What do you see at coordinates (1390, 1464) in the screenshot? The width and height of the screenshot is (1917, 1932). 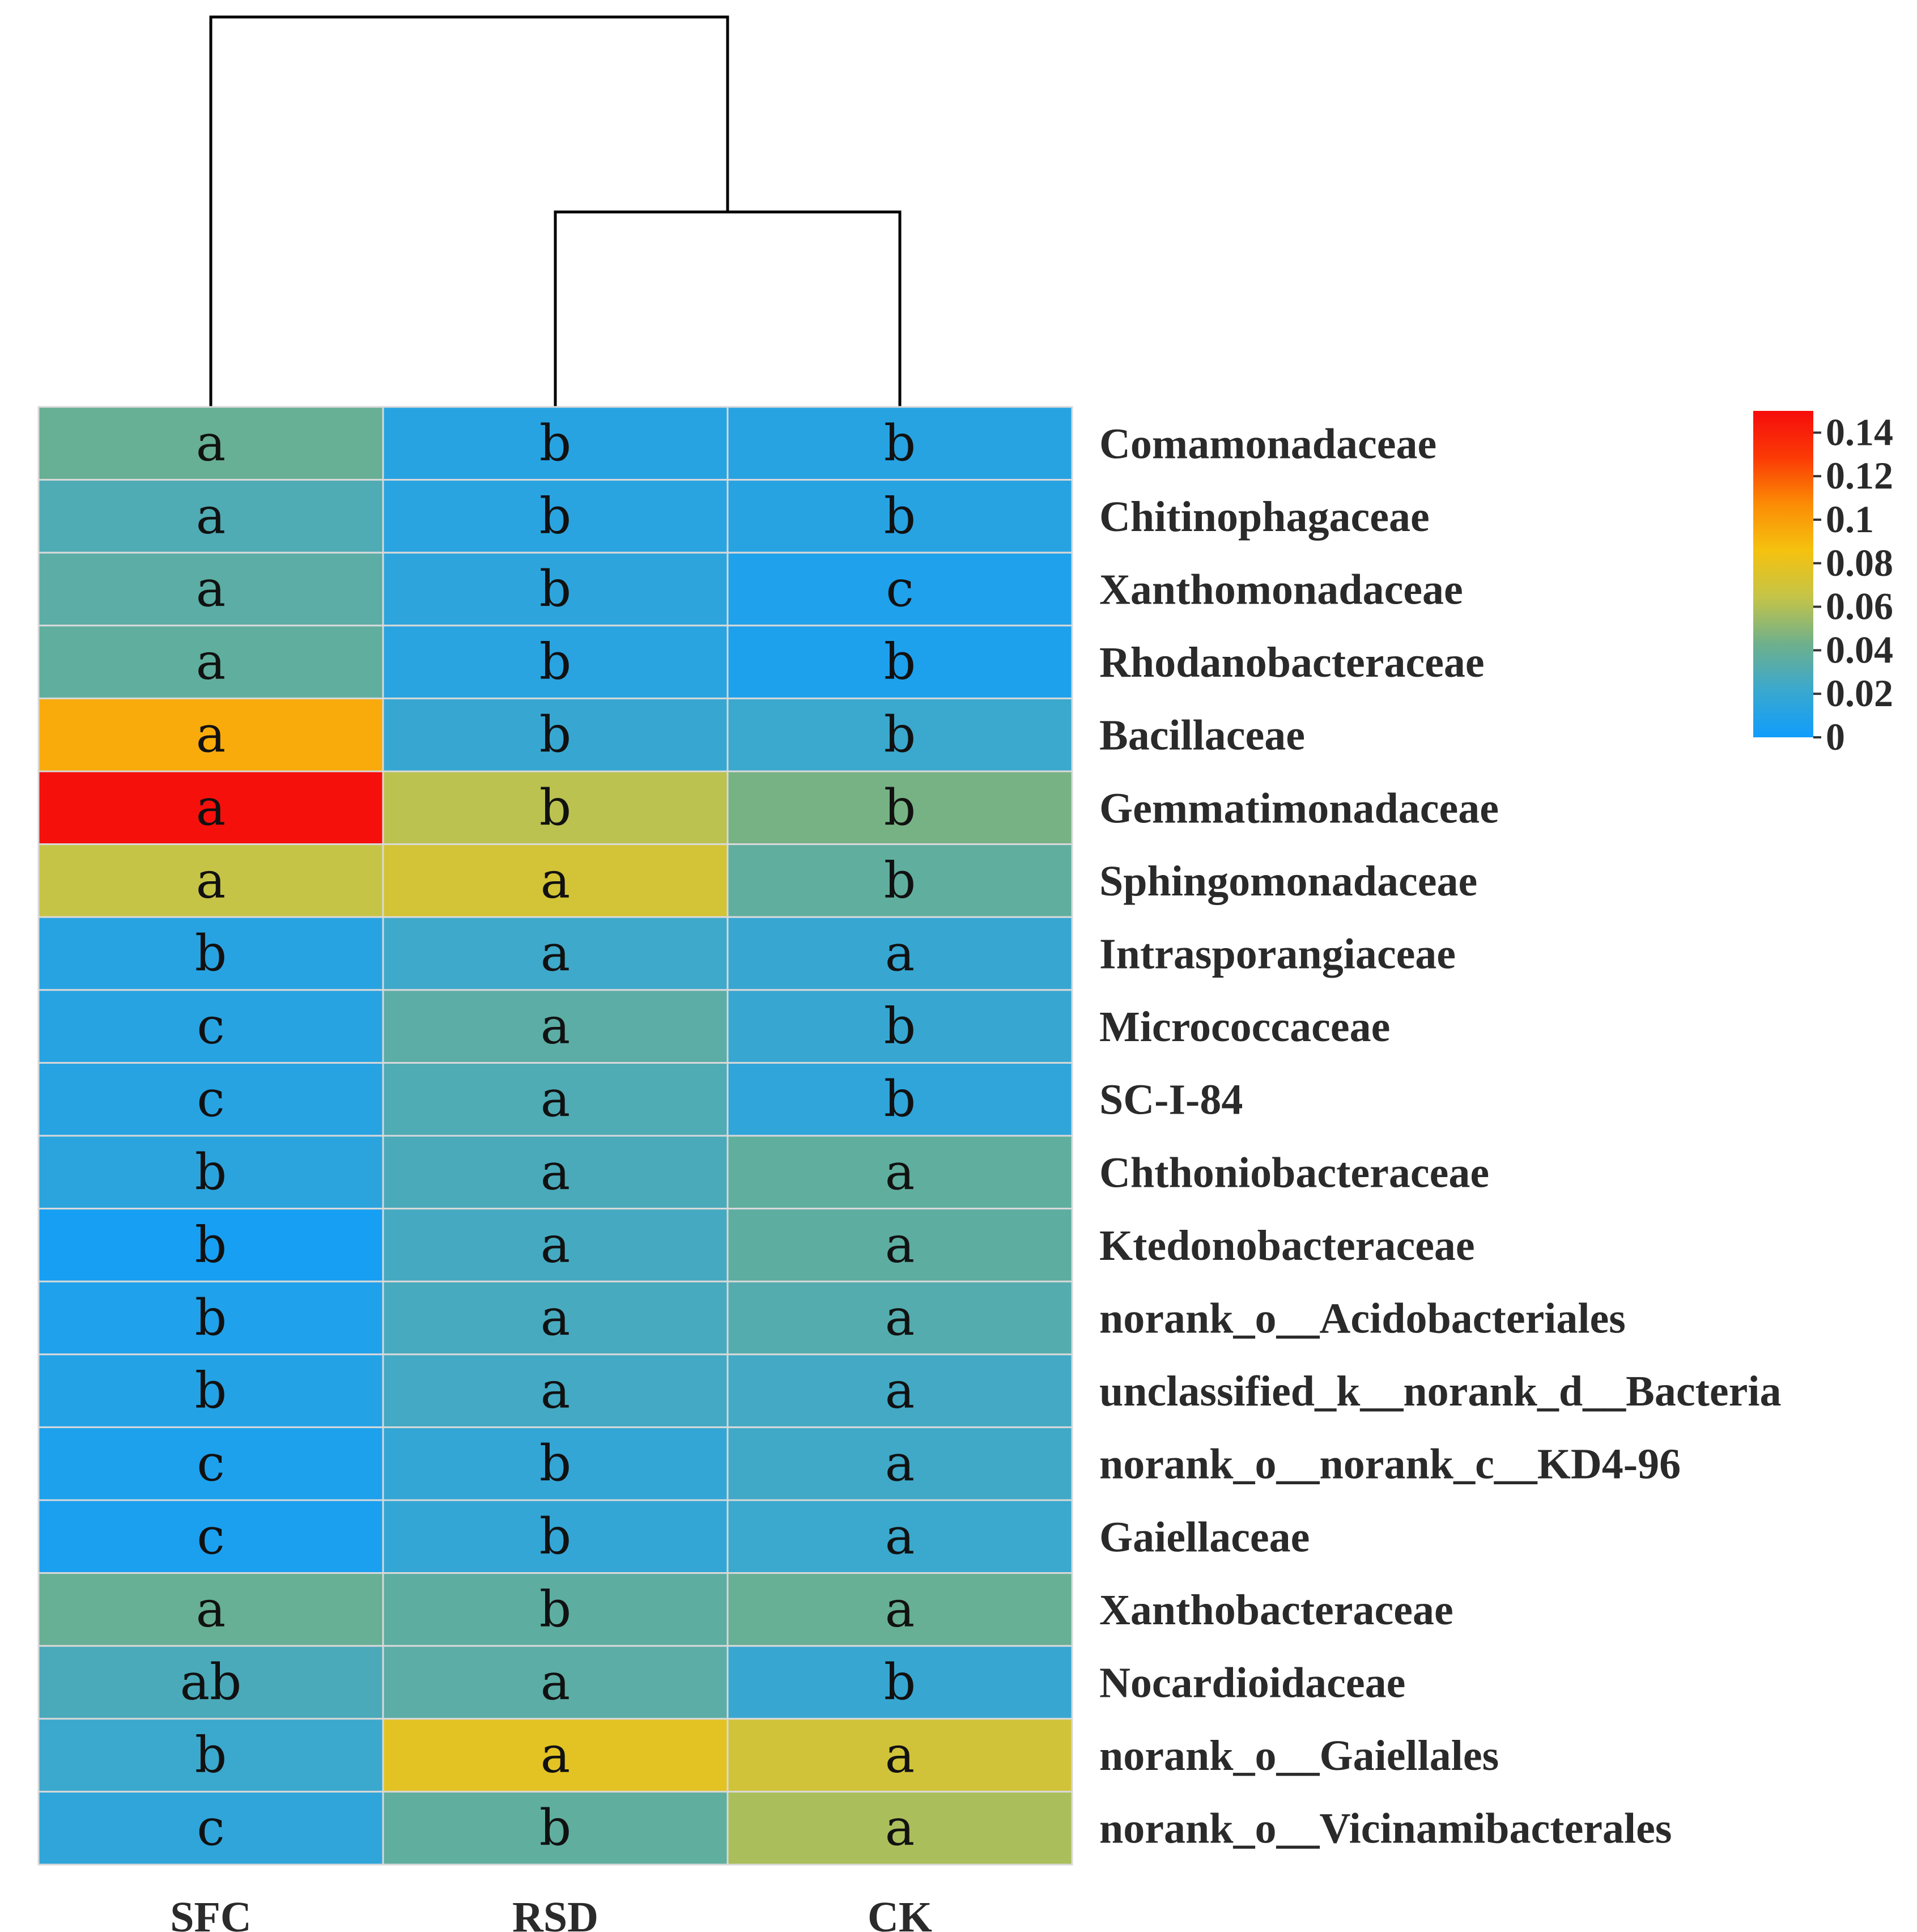 I see `row-label: norank_o__norank_c__KD4-96` at bounding box center [1390, 1464].